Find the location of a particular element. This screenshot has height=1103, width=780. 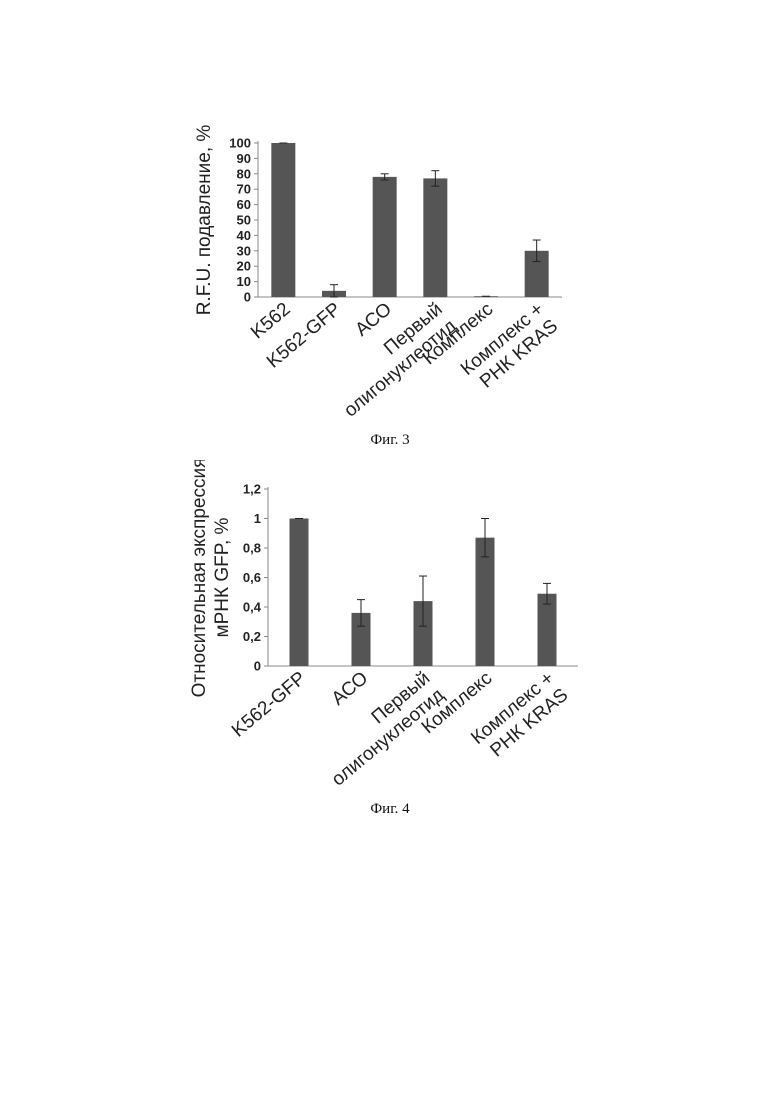

y-tick-label: 100 is located at coordinates (240, 143).